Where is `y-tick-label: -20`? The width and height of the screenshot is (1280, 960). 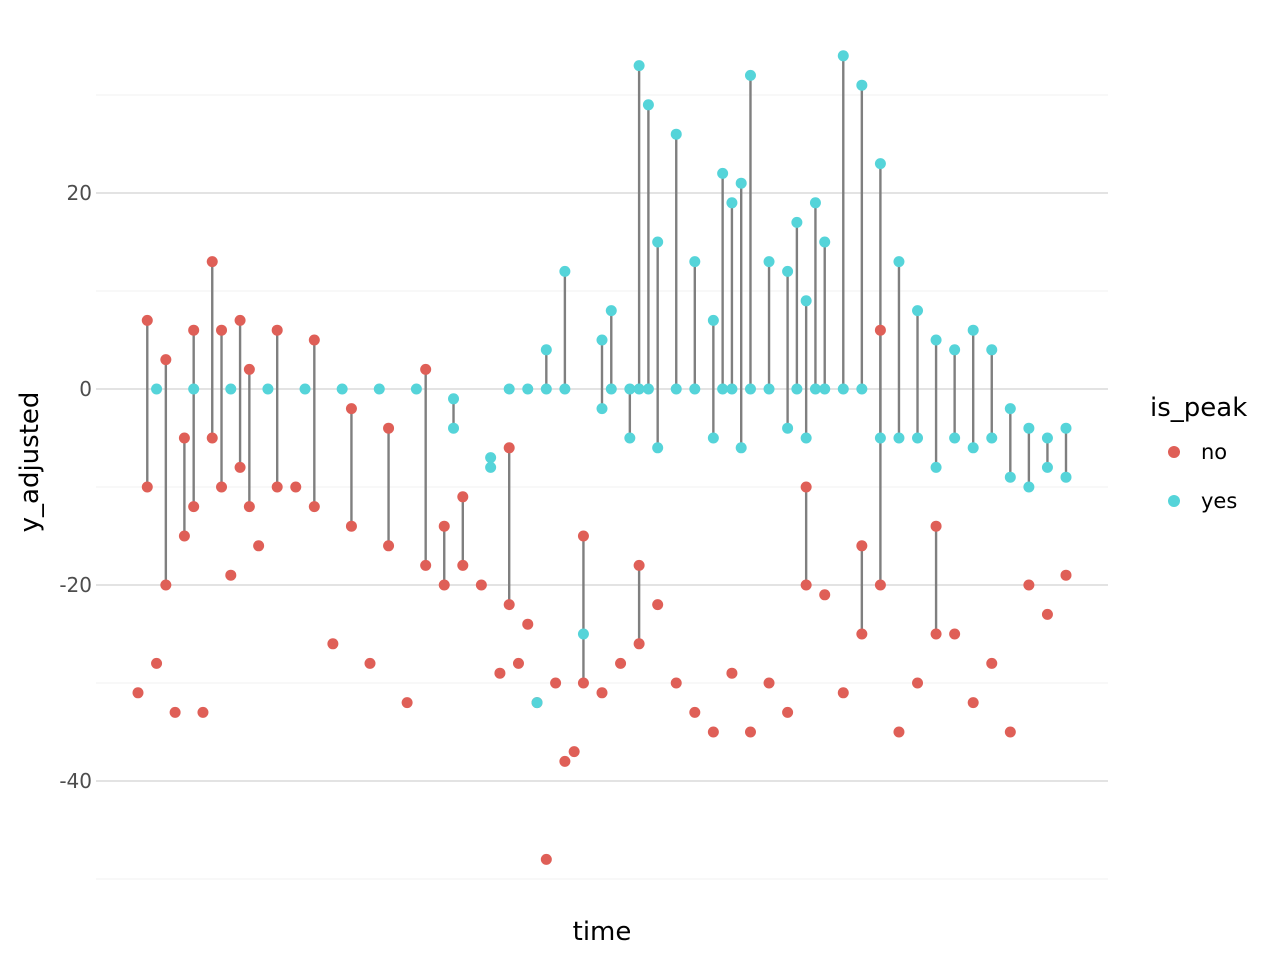 y-tick-label: -20 is located at coordinates (75, 585).